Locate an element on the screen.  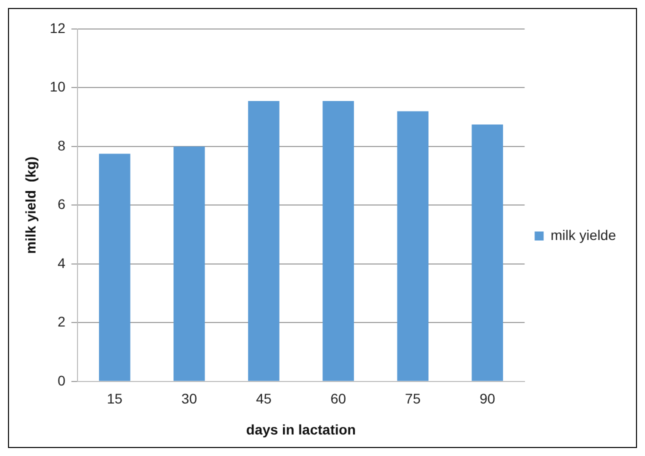
y-axis-title: milk yield (kg) is located at coordinates (30, 205).